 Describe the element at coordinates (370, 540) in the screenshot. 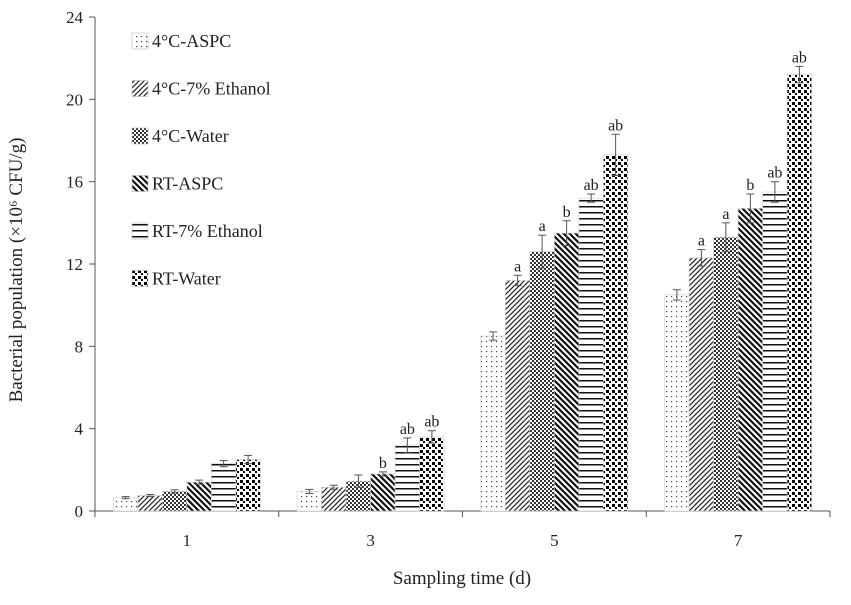

I see `x-tick-label: 3` at that location.